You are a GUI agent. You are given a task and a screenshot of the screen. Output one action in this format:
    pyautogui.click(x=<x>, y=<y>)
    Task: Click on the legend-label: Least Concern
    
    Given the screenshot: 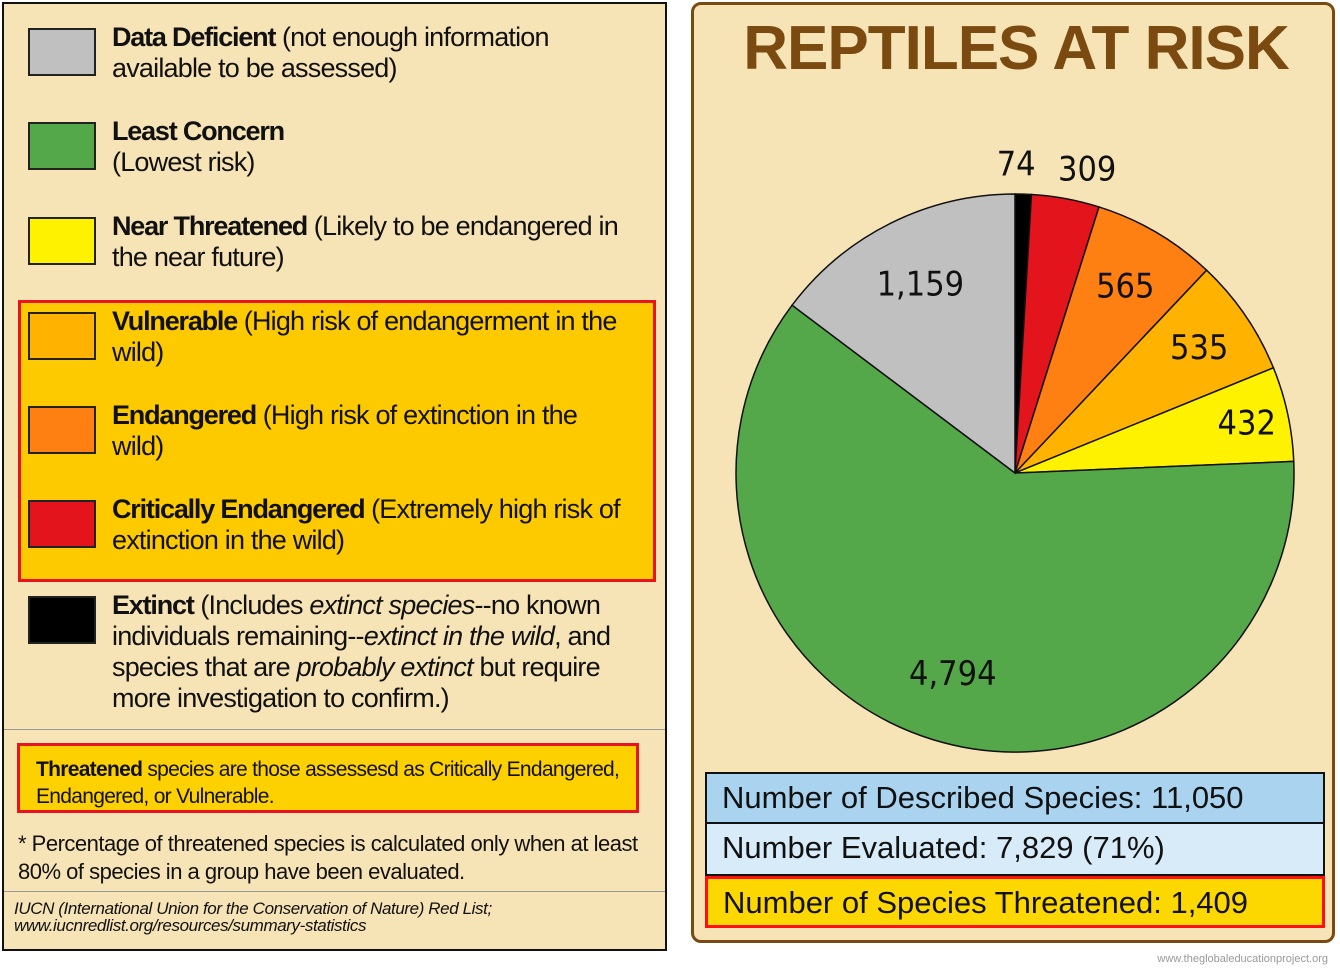 What is the action you would take?
    pyautogui.click(x=198, y=131)
    